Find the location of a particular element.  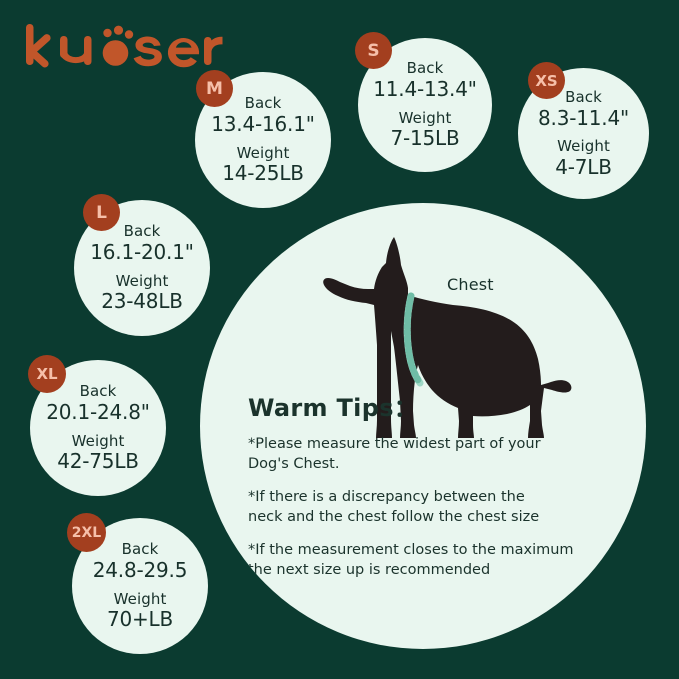

size-badge-label: M is located at coordinates (214, 88).